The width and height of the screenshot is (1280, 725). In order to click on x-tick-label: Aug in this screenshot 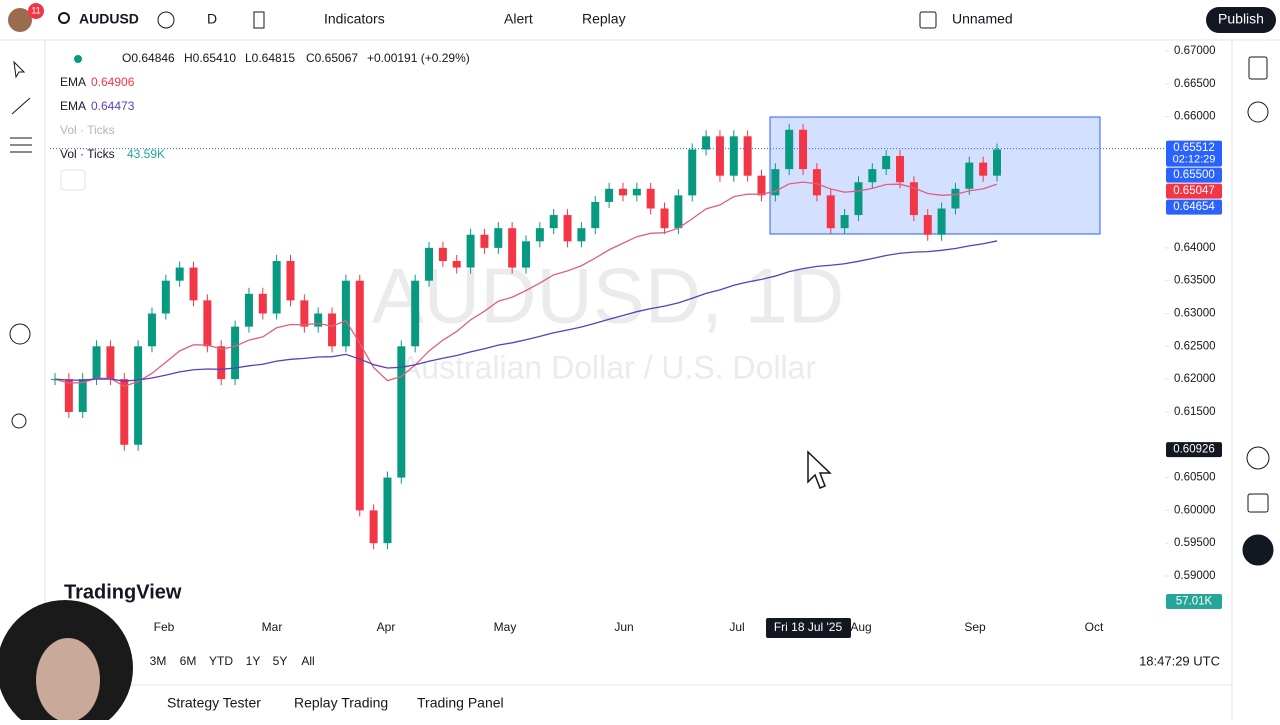, I will do `click(860, 627)`.